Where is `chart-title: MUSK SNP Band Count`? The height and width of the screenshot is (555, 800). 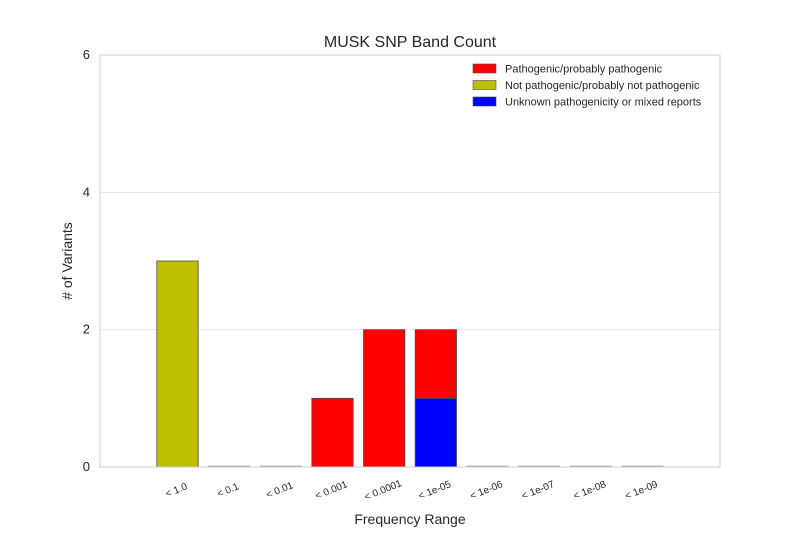 chart-title: MUSK SNP Band Count is located at coordinates (410, 42).